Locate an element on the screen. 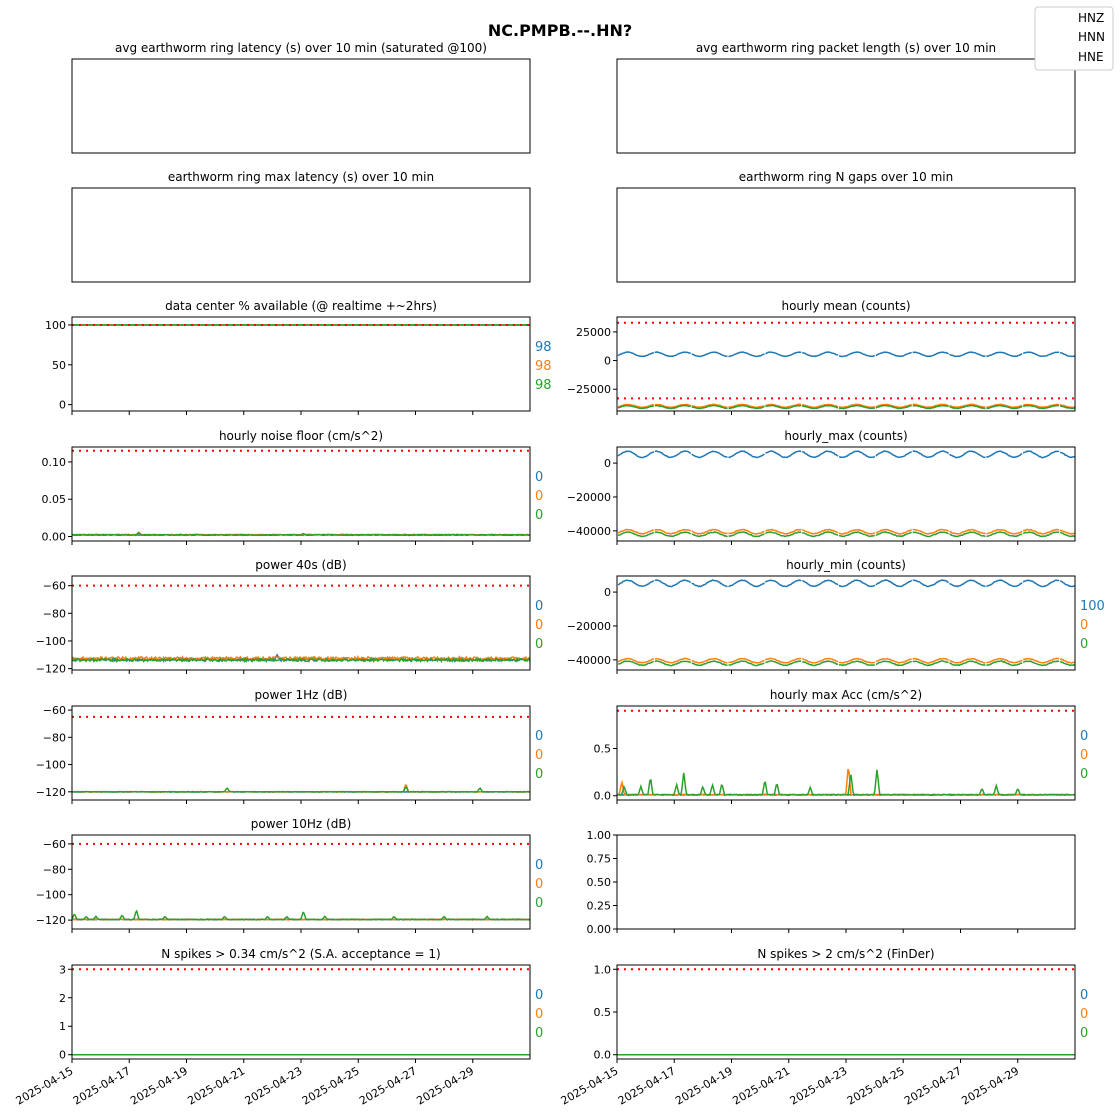  panel-title: power 40s (dB) is located at coordinates (300, 565).